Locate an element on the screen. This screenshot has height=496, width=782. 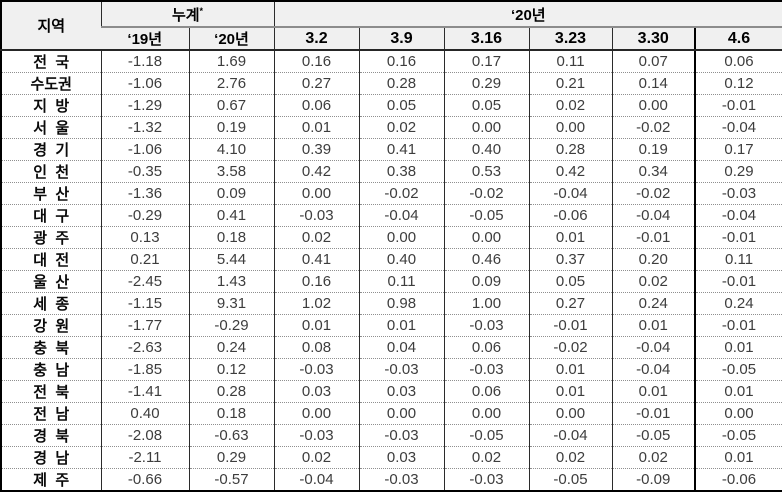
region-cell: 수도권 is located at coordinates (51, 83).